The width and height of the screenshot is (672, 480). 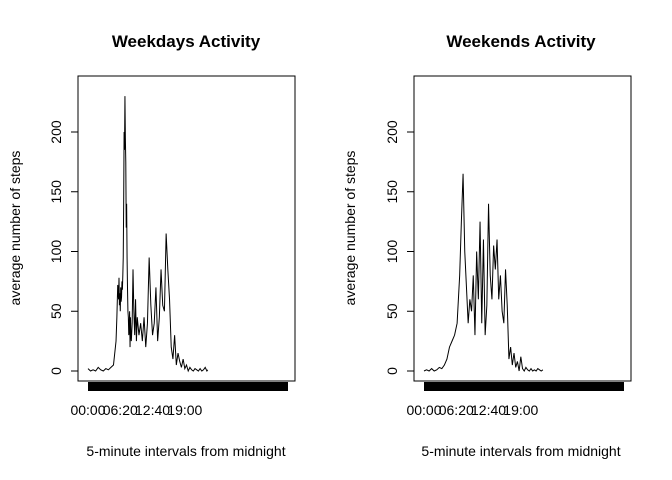 What do you see at coordinates (186, 41) in the screenshot?
I see `chart-title: Weekdays Activity` at bounding box center [186, 41].